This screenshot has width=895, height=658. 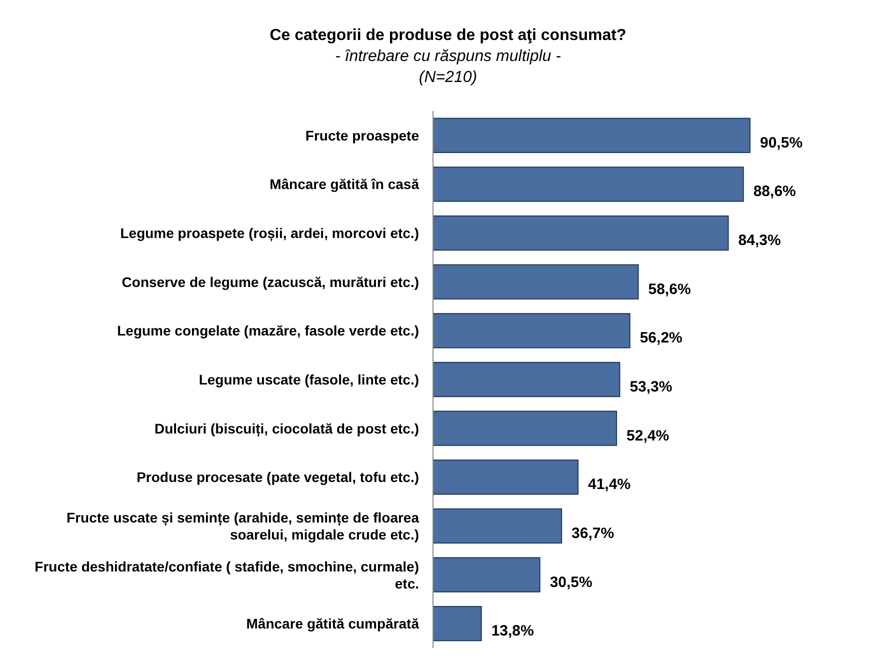 What do you see at coordinates (669, 289) in the screenshot?
I see `data-label: 58,6%` at bounding box center [669, 289].